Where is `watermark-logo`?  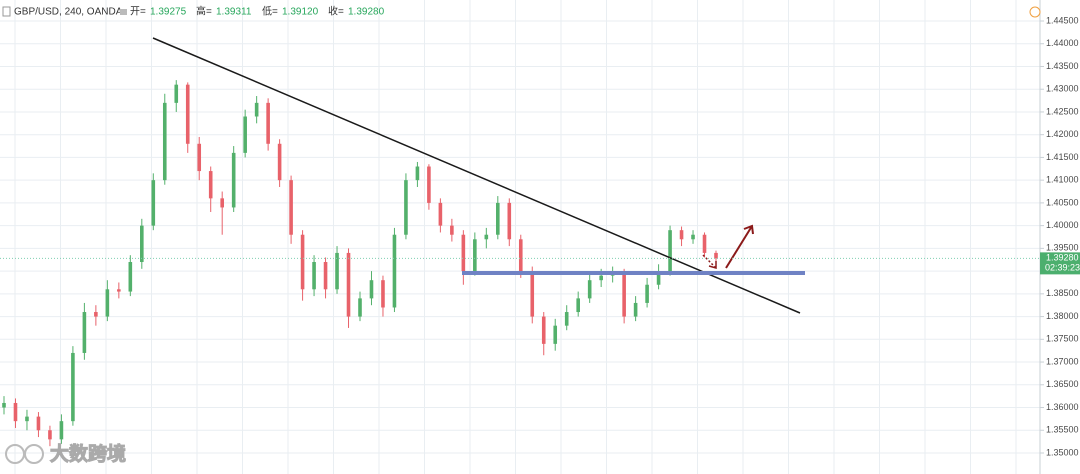 watermark-logo is located at coordinates (34, 454).